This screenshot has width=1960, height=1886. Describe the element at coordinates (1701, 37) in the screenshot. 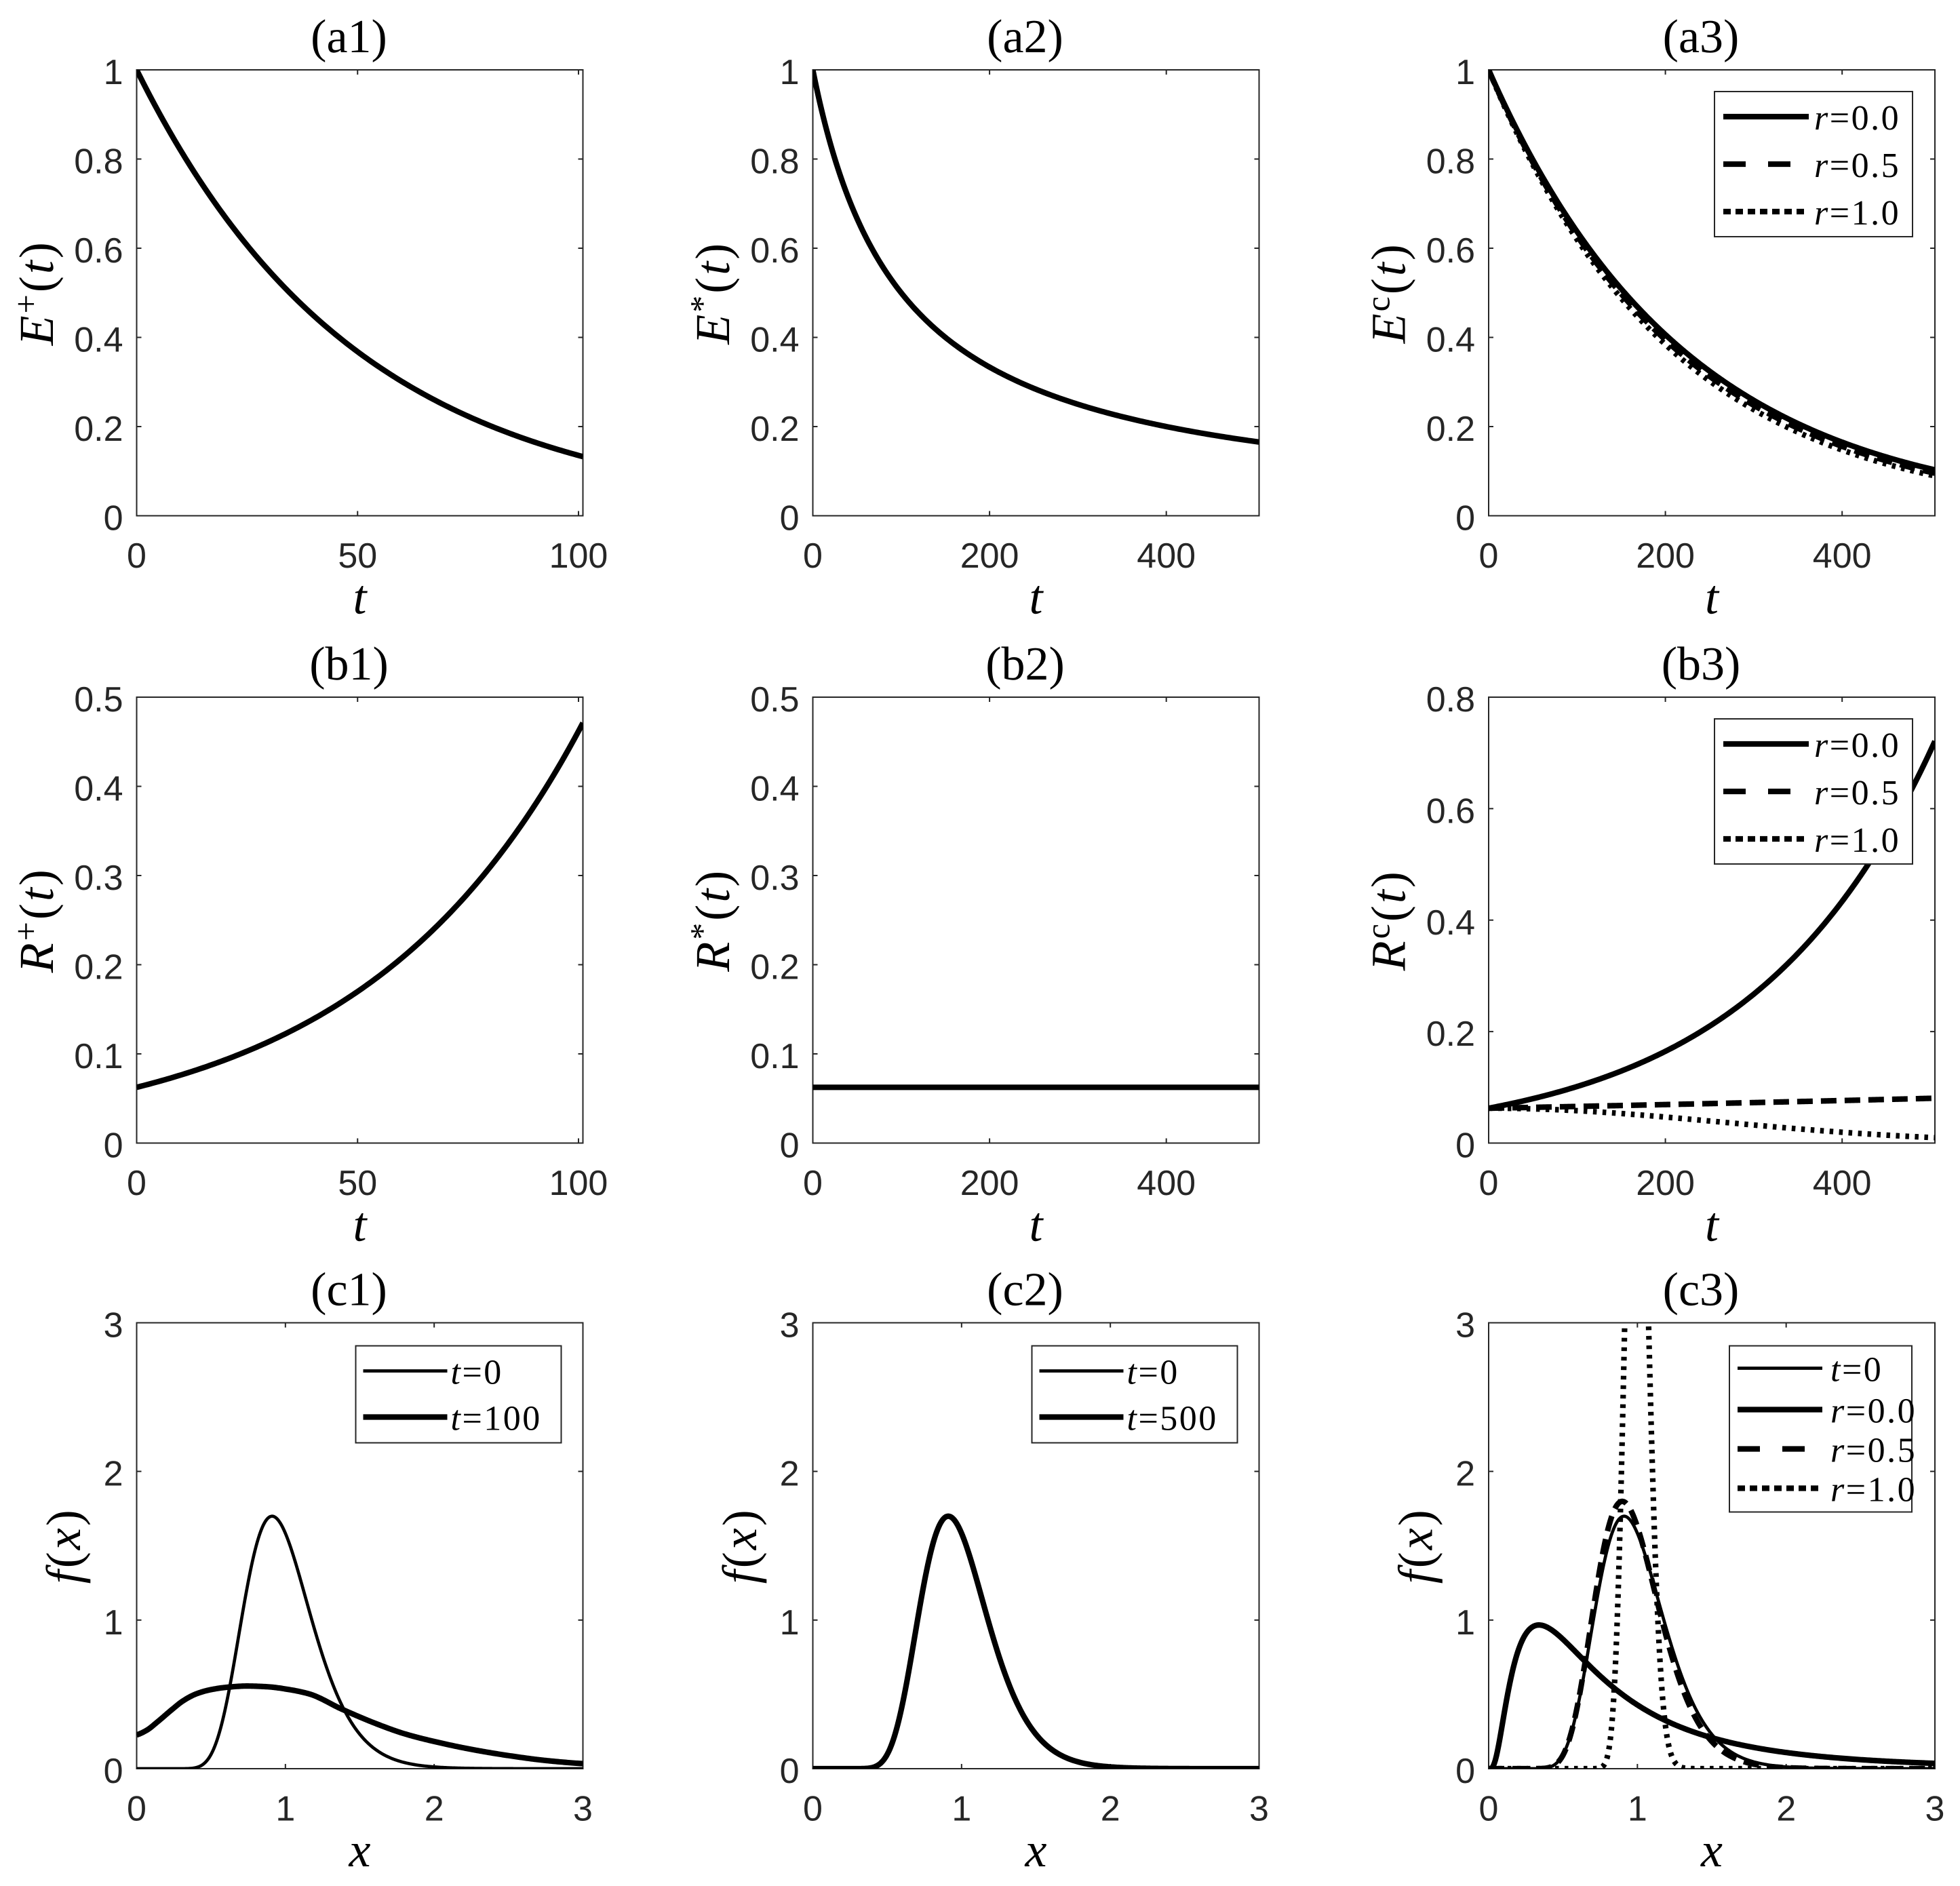

I see `svg-text: (a3)` at that location.